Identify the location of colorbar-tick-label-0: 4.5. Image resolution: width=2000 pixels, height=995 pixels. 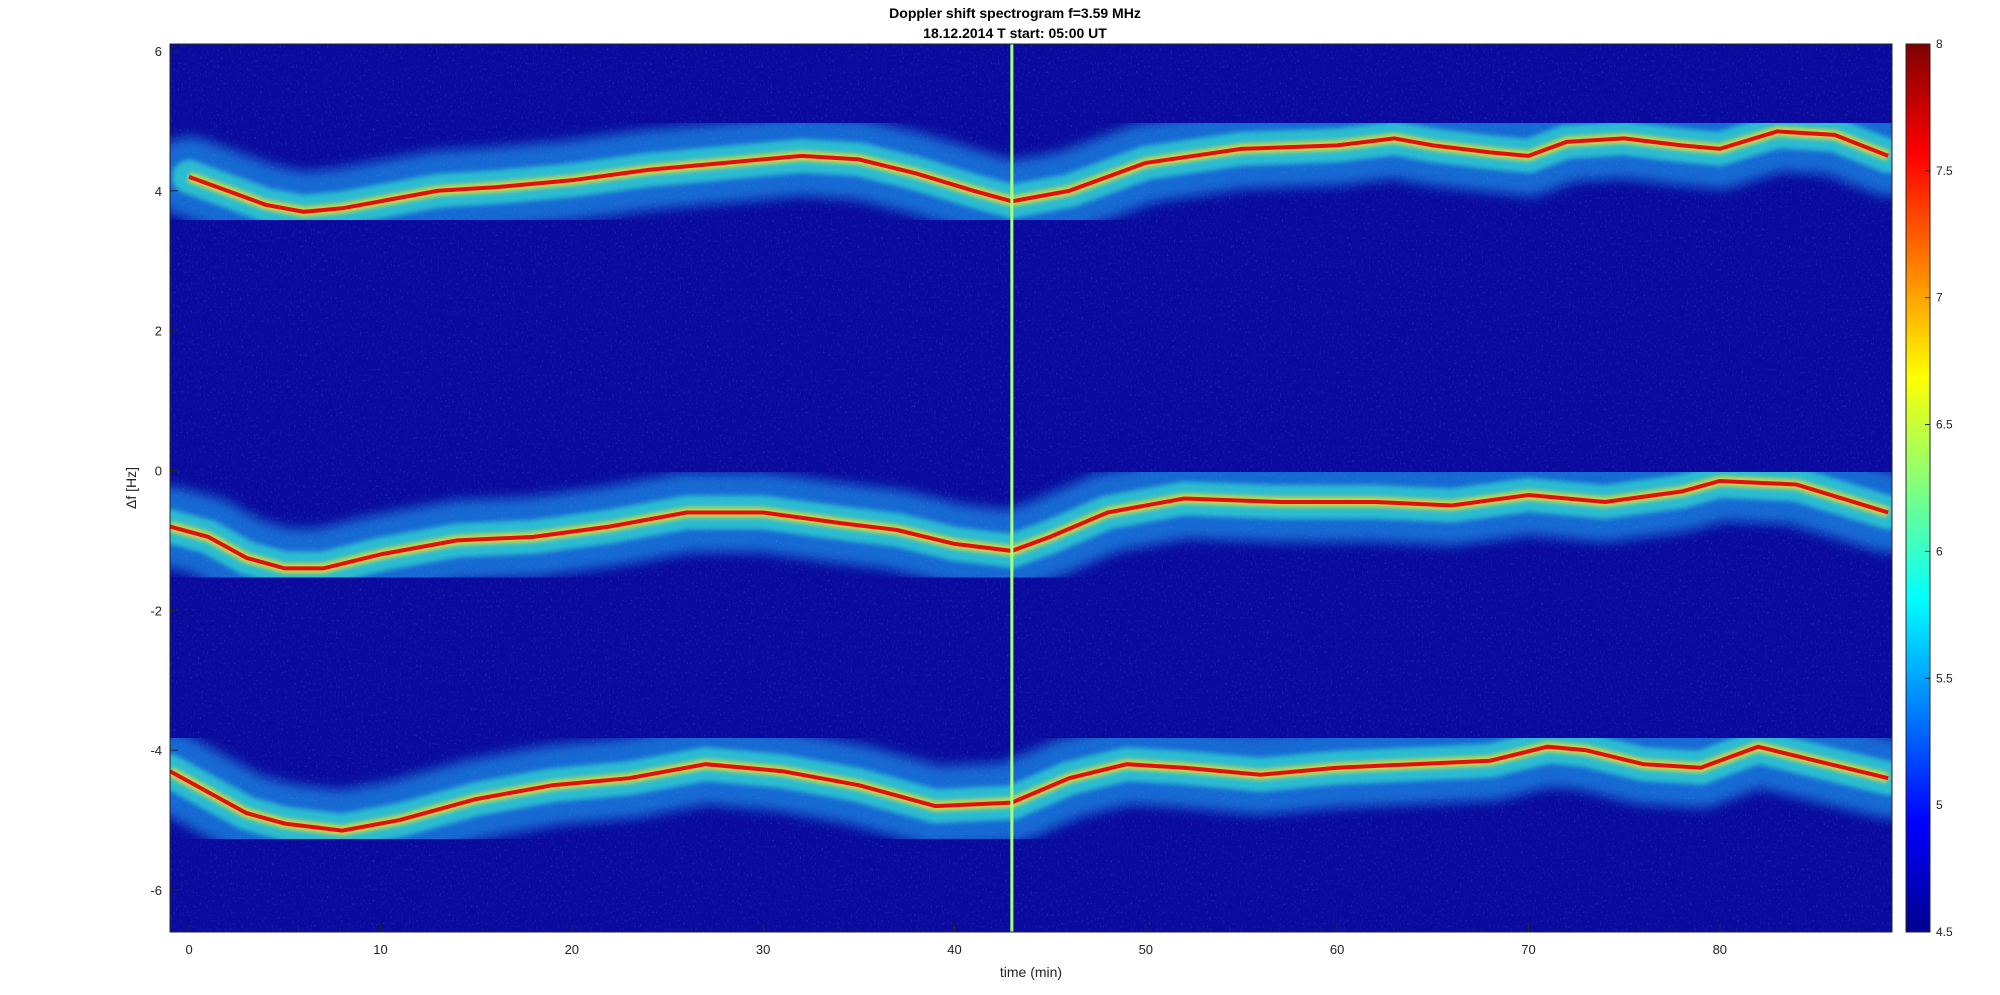
(1944, 932).